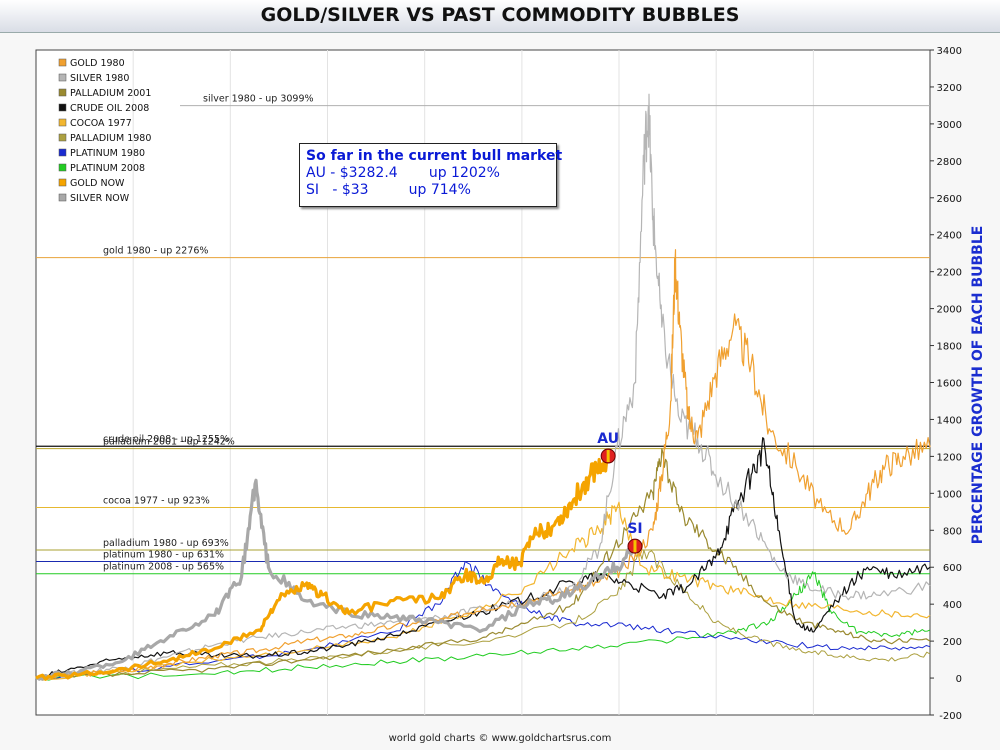  I want to click on annotation-line-2: AU - $3282.4 up 1202%, so click(403, 173).